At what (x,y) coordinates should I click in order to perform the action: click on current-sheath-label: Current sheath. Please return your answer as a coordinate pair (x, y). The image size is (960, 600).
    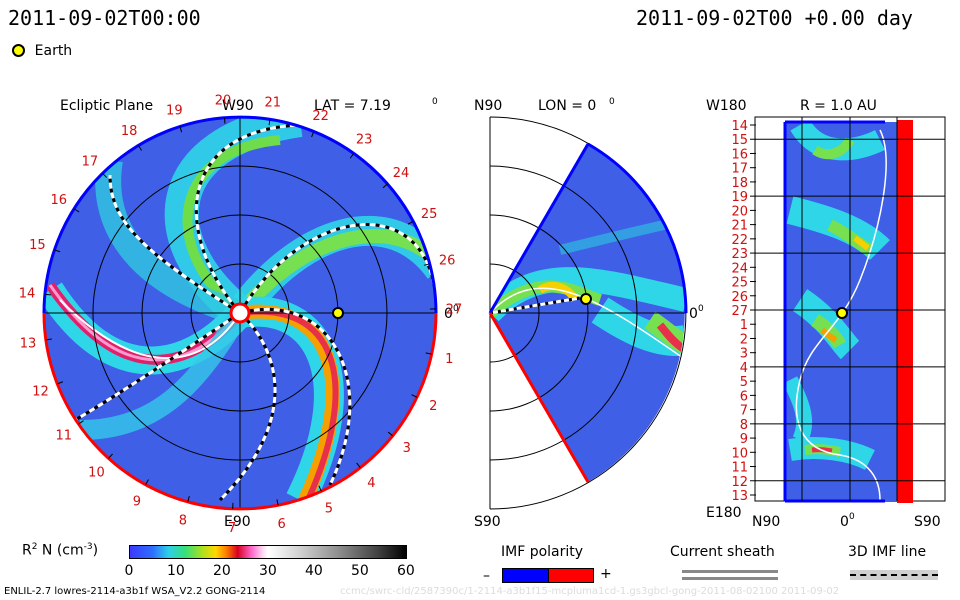
    Looking at the image, I should click on (722, 552).